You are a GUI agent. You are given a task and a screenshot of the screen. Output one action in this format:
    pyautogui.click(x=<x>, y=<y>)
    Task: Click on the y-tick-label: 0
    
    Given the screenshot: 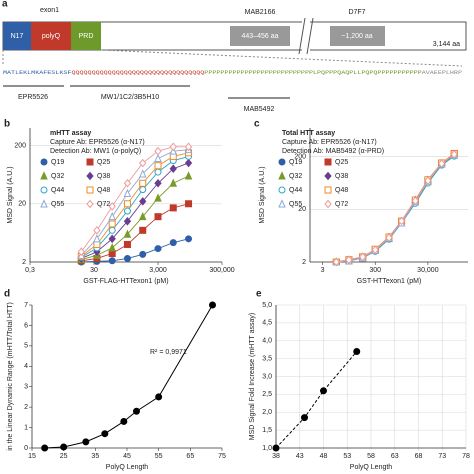 What is the action you would take?
    pyautogui.click(x=26, y=448)
    